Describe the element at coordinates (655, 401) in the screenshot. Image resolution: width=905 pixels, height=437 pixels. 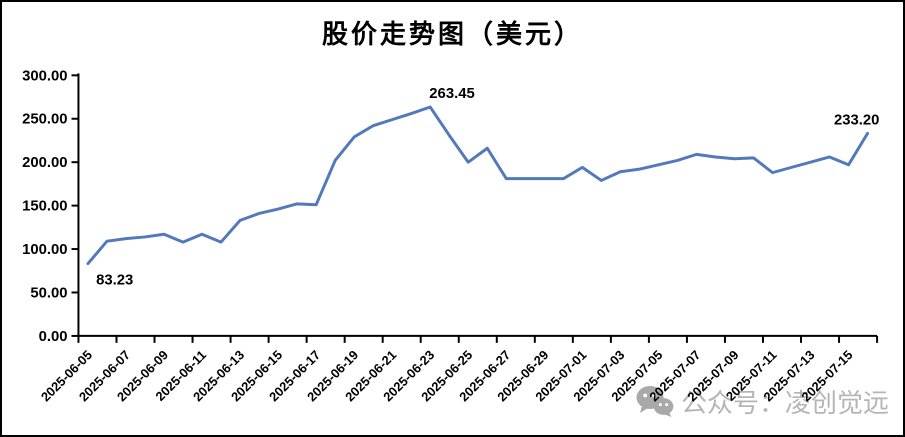
I see `wechat-icon` at that location.